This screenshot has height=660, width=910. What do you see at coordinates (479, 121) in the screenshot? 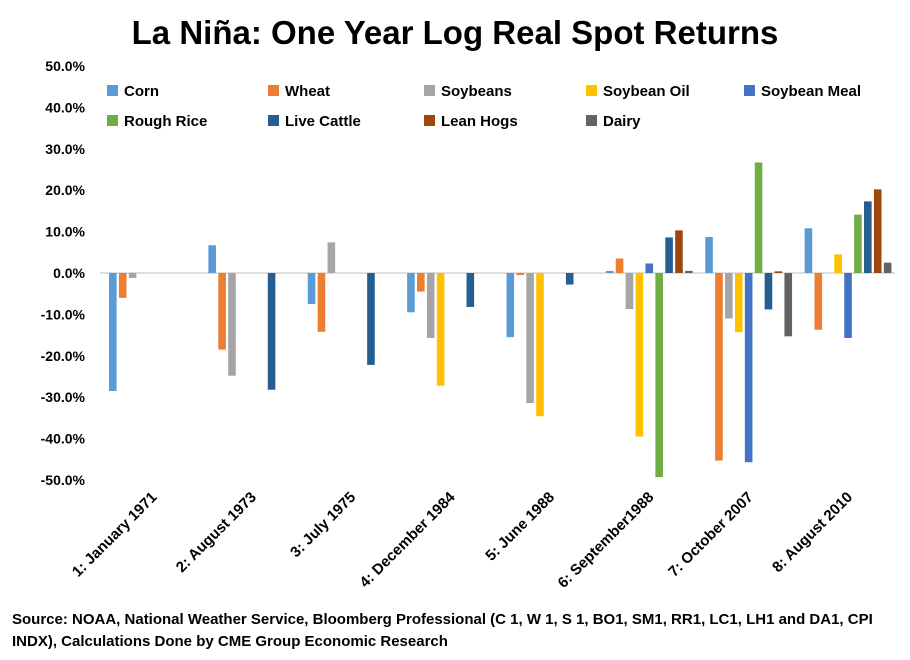
I see `legend-label: Lean Hogs` at bounding box center [479, 121].